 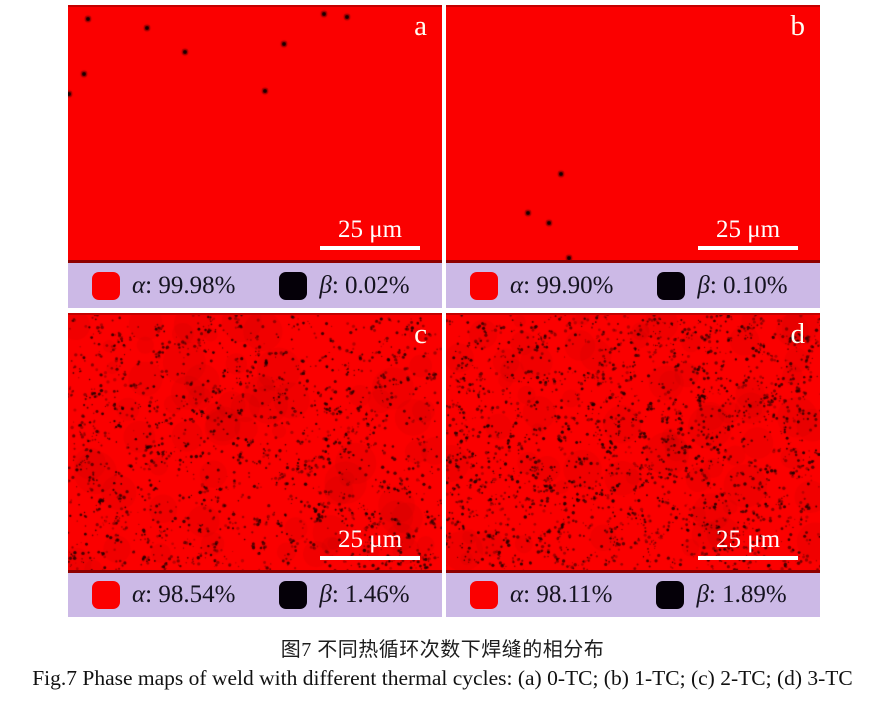 What do you see at coordinates (420, 26) in the screenshot?
I see `panel-a-letter: a` at bounding box center [420, 26].